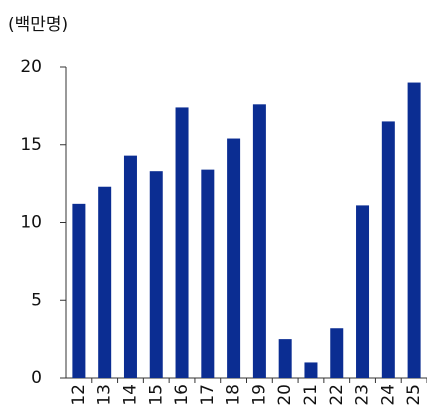  I want to click on x-tick-label: 17, so click(208, 395).